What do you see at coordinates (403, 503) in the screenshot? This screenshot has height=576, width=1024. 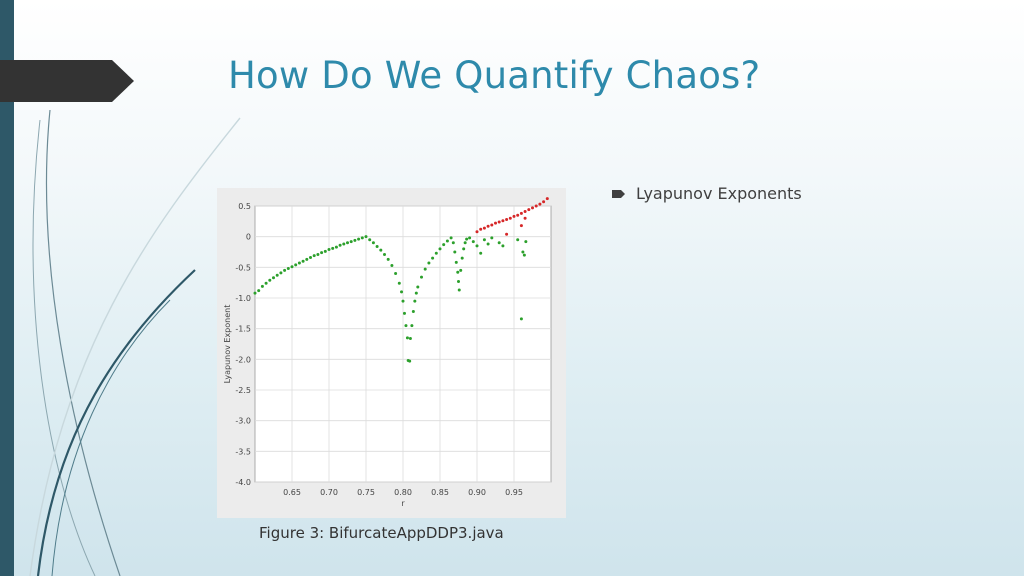 I see `x-axis-label: r` at bounding box center [403, 503].